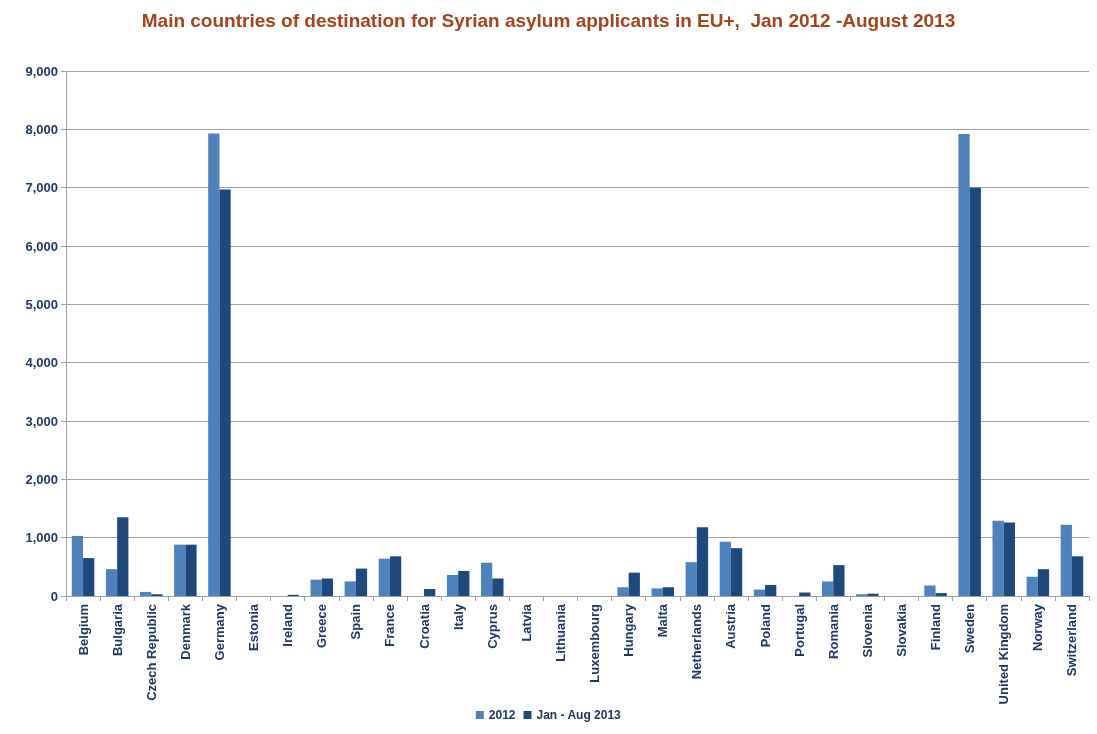  What do you see at coordinates (970, 628) in the screenshot?
I see `x-tick-label: Sweden` at bounding box center [970, 628].